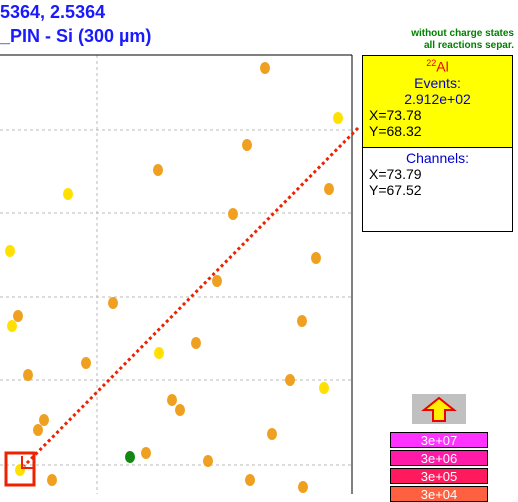  What do you see at coordinates (395, 174) in the screenshot?
I see `value: X=73.79` at bounding box center [395, 174].